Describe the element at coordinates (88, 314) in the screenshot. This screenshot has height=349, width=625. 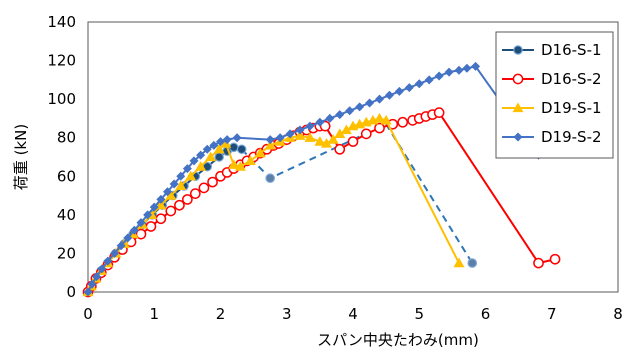
I see `x-tick-label: 0` at that location.